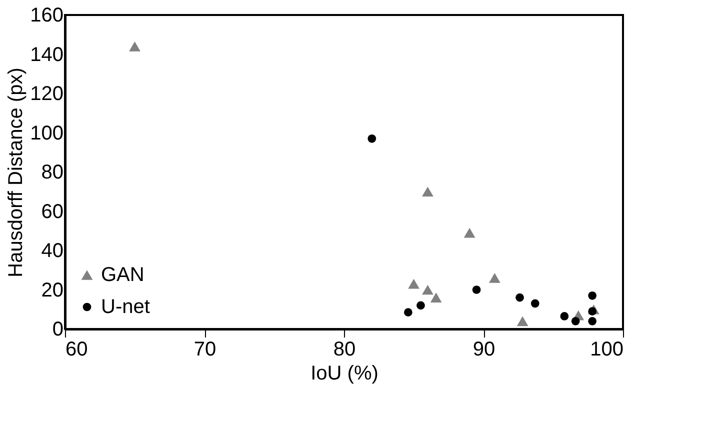 The height and width of the screenshot is (428, 727). What do you see at coordinates (47, 55) in the screenshot?
I see `y-tick-label: 140` at bounding box center [47, 55].